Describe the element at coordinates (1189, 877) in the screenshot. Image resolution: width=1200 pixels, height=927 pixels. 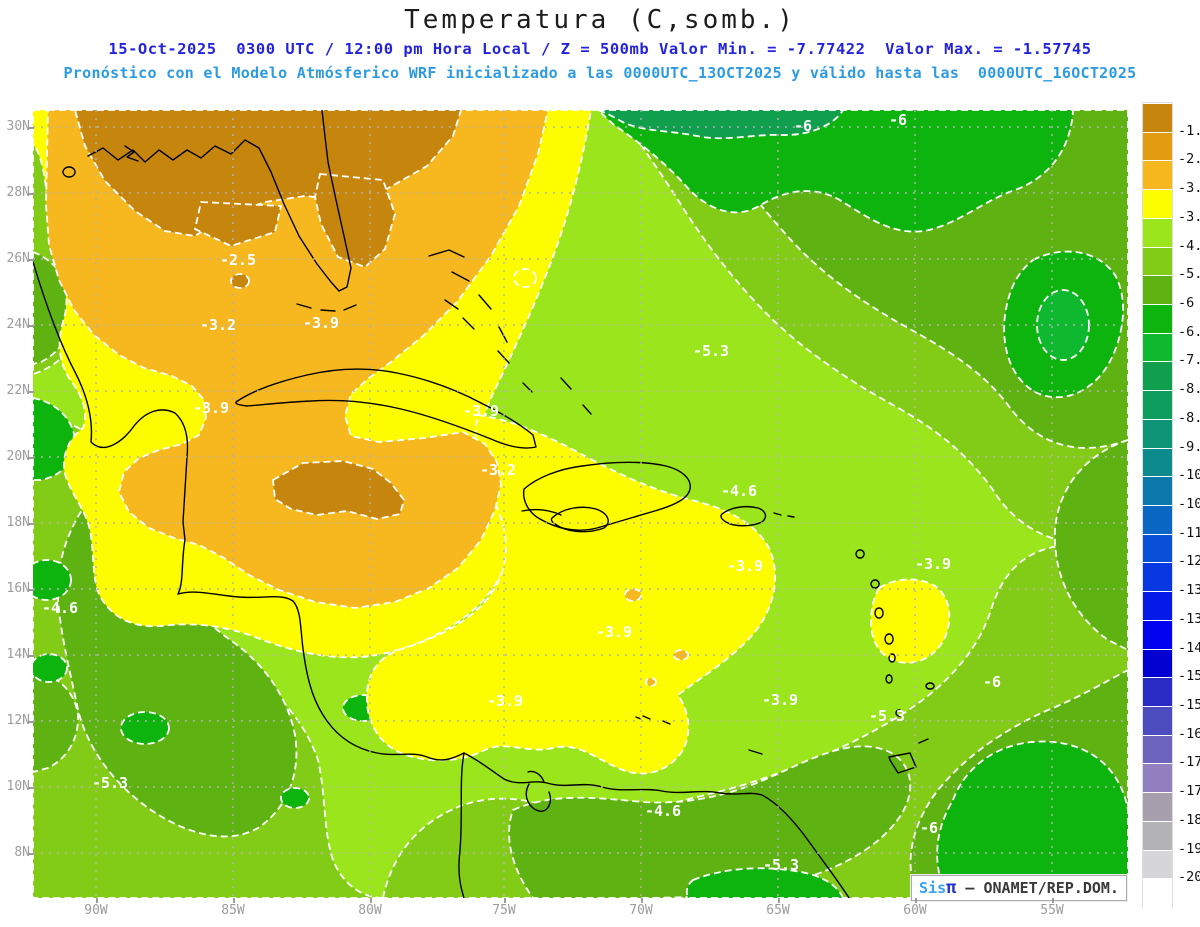
I see `colorbar-tick-label: -20` at that location.